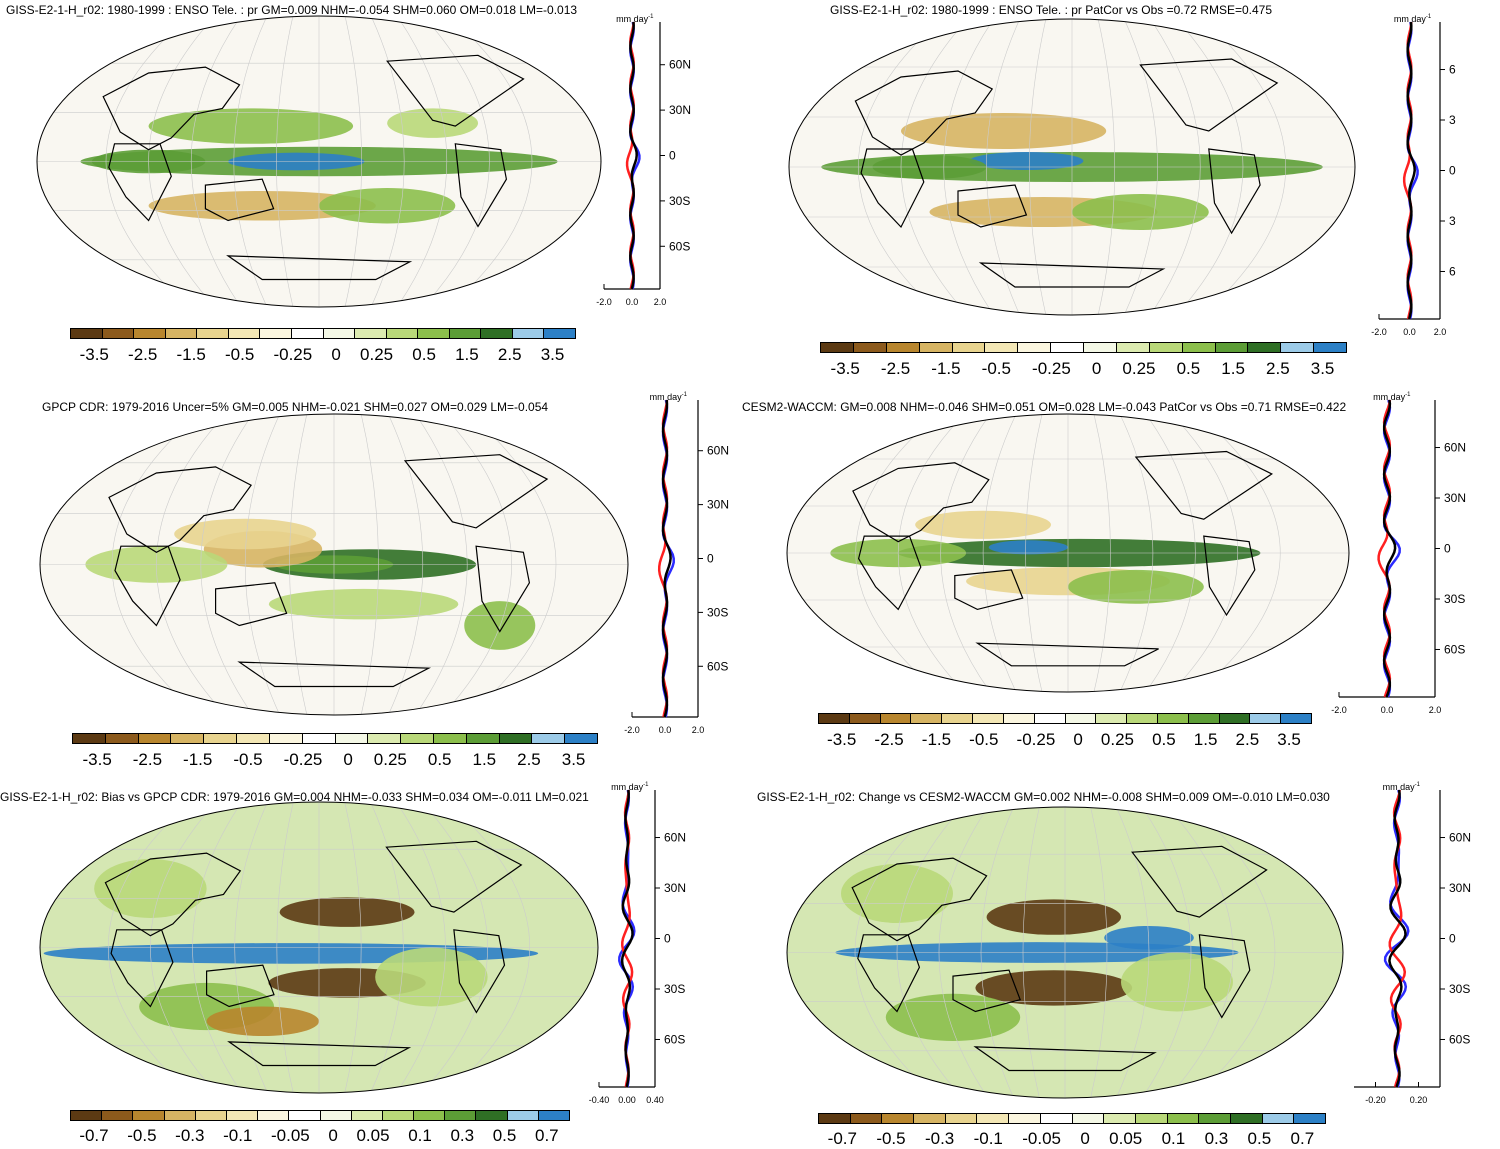  I want to click on zonal-mean-plot: mm day-1 60N 30N 0 30S 60S -2.0 0.0 2.0, so click(676, 563).